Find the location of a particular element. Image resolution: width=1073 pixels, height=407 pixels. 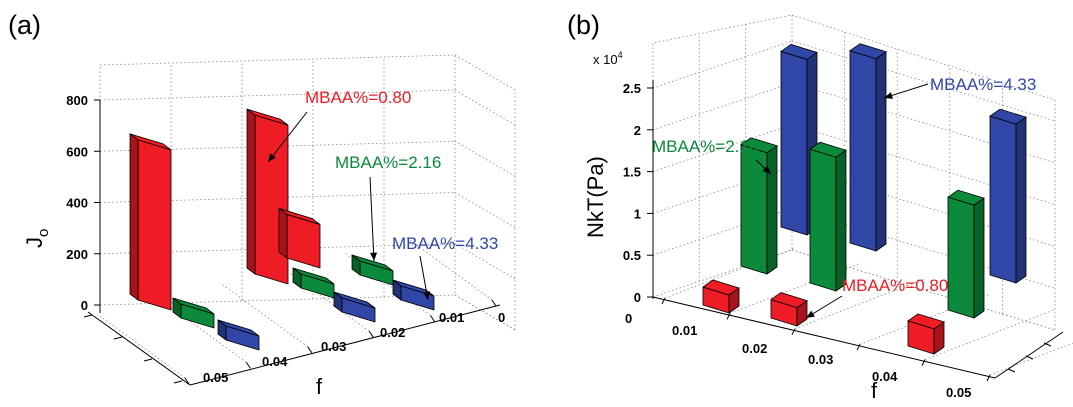

panel-a-f-axis-title: f is located at coordinates (319, 386).